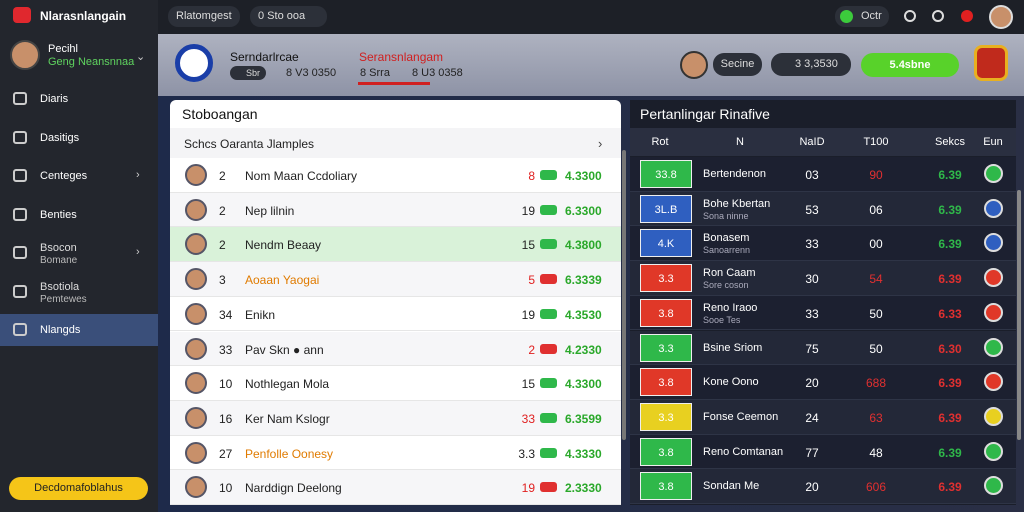 The width and height of the screenshot is (1024, 512). Describe the element at coordinates (226, 314) in the screenshot. I see `rank: 34` at that location.